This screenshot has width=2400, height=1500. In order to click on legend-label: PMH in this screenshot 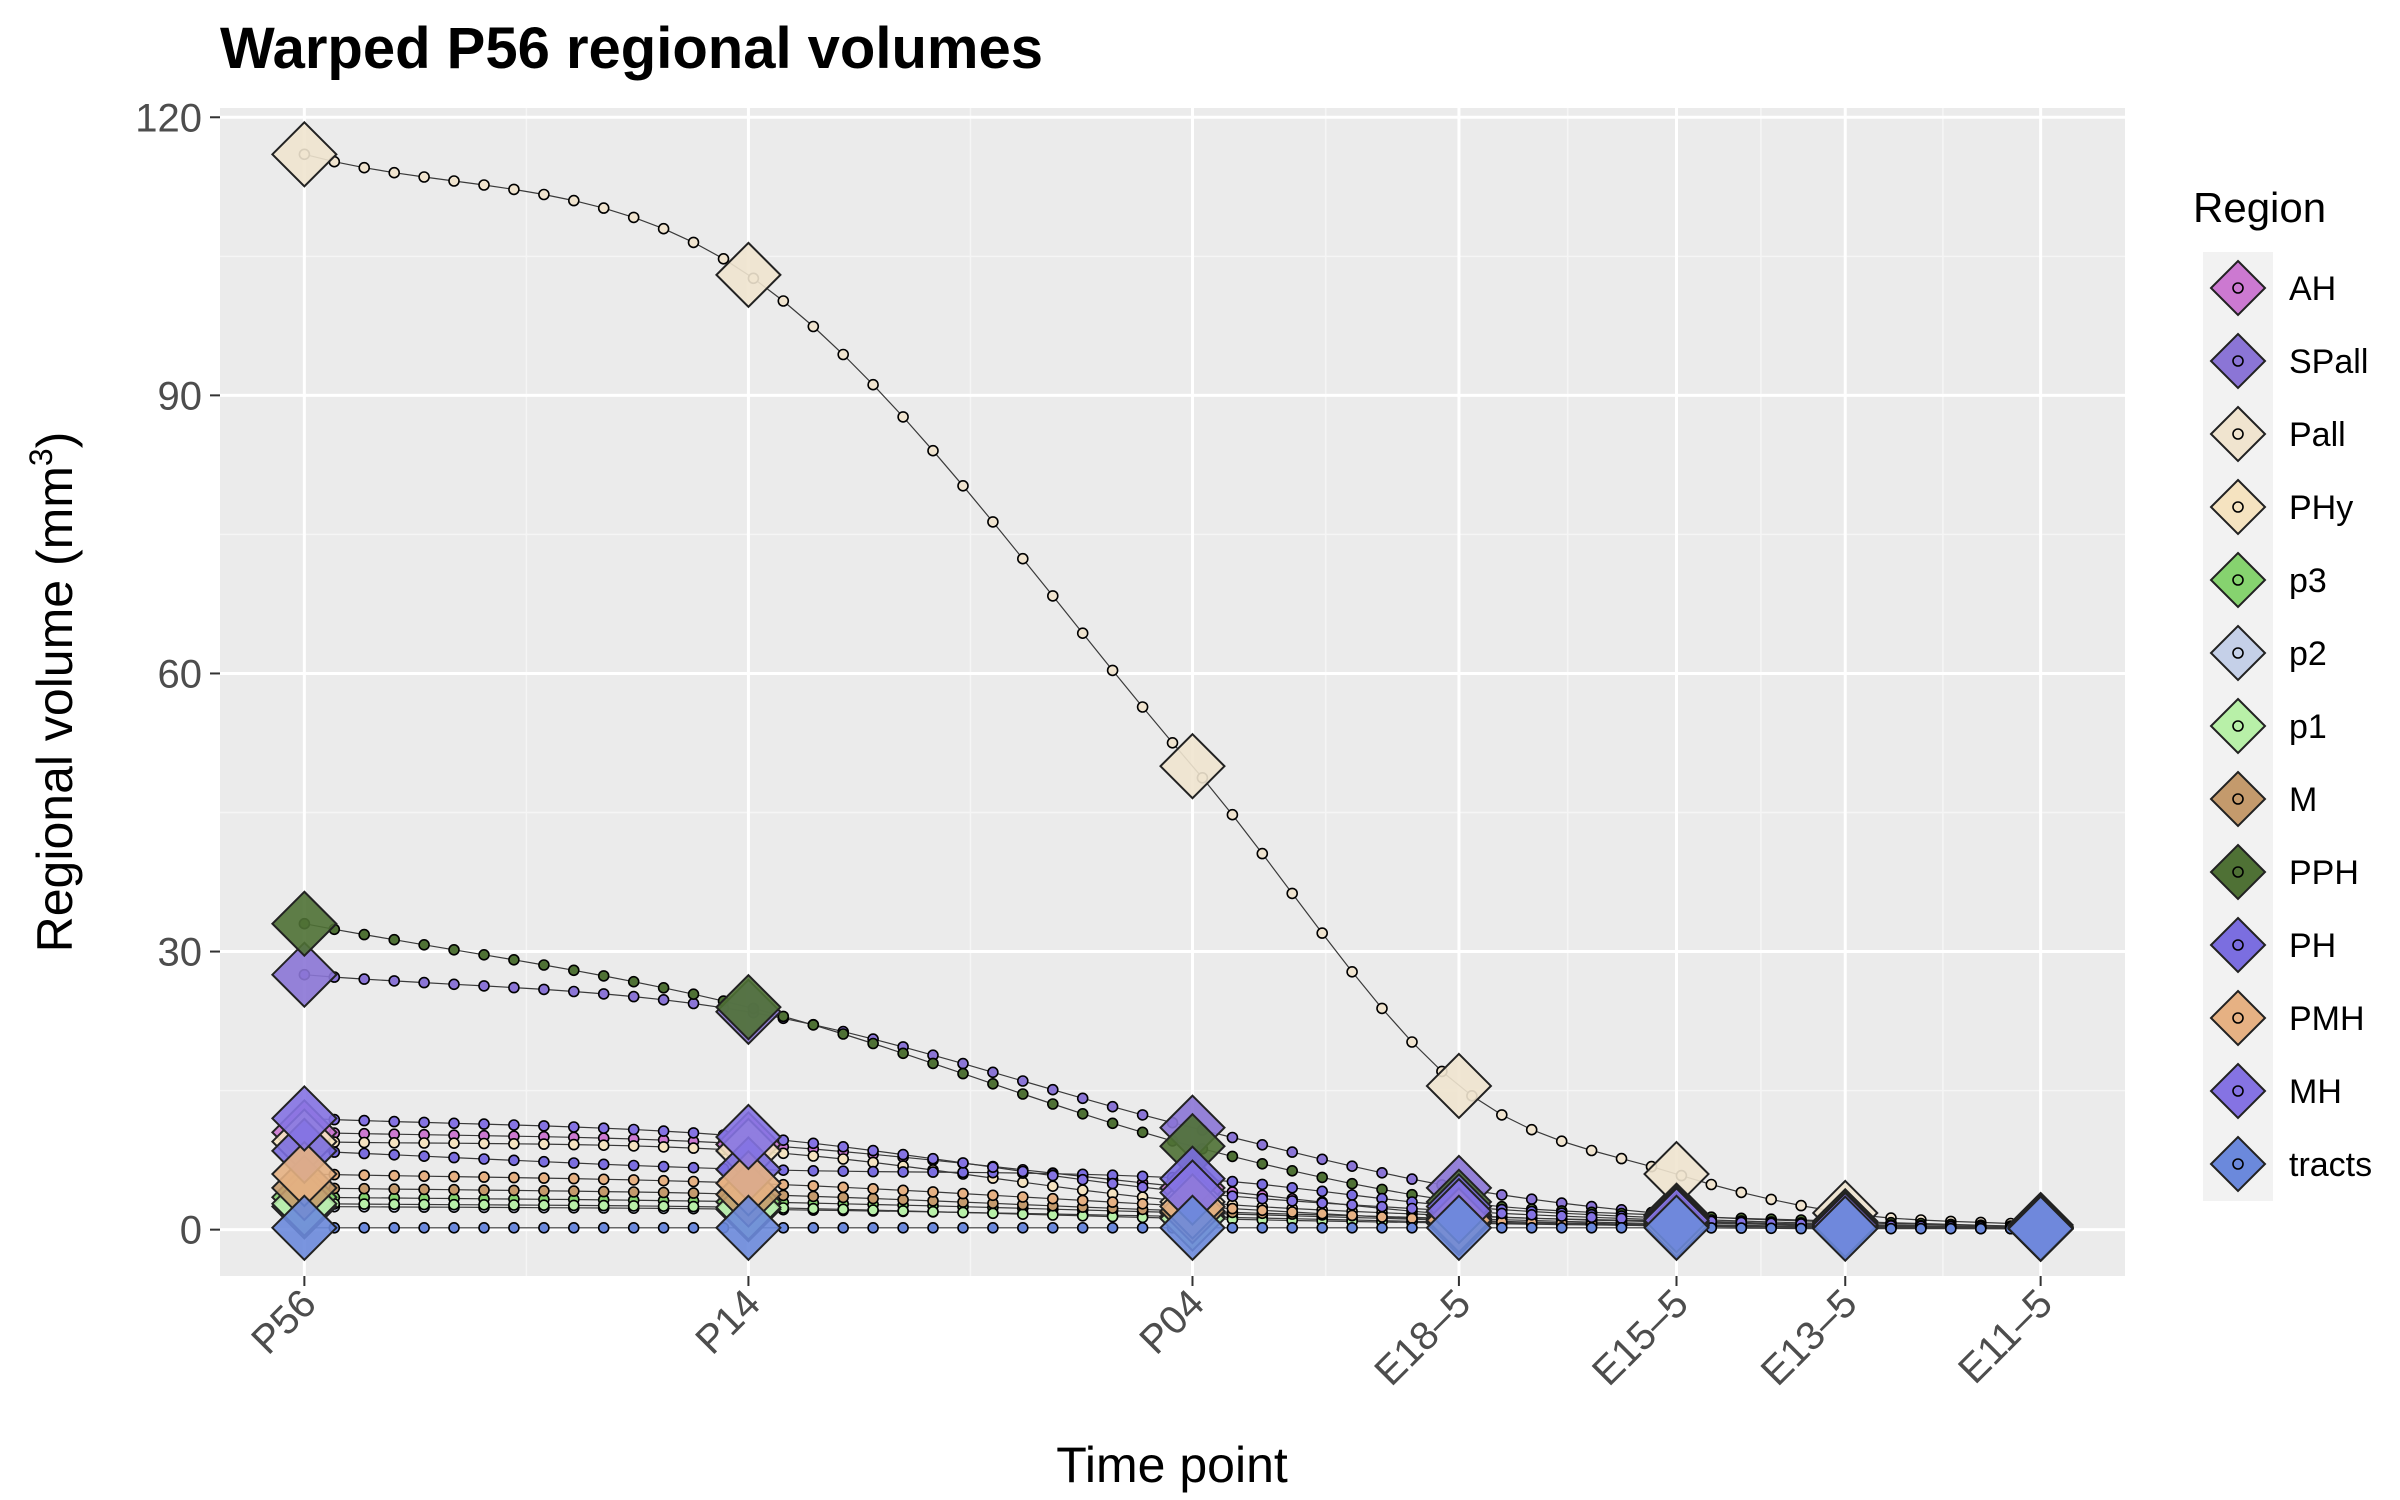, I will do `click(2327, 1019)`.